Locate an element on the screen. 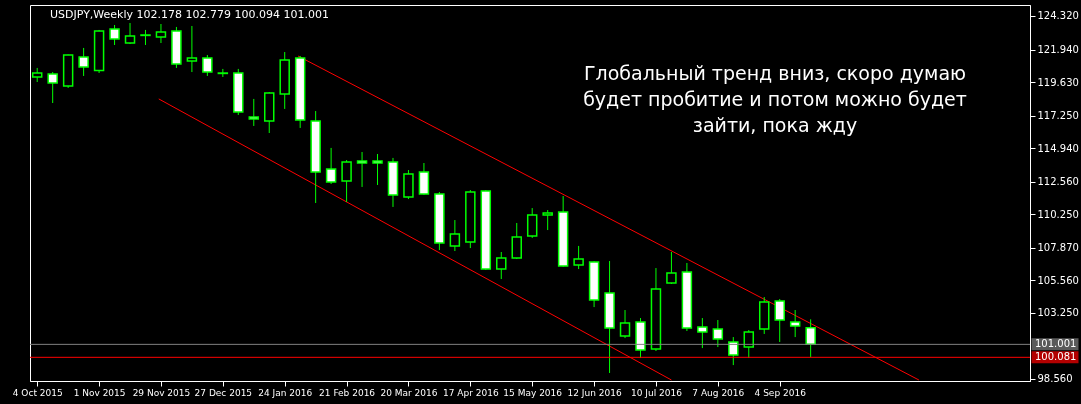 The width and height of the screenshot is (1081, 404). y-tick-label: 110.250 is located at coordinates (1058, 214).